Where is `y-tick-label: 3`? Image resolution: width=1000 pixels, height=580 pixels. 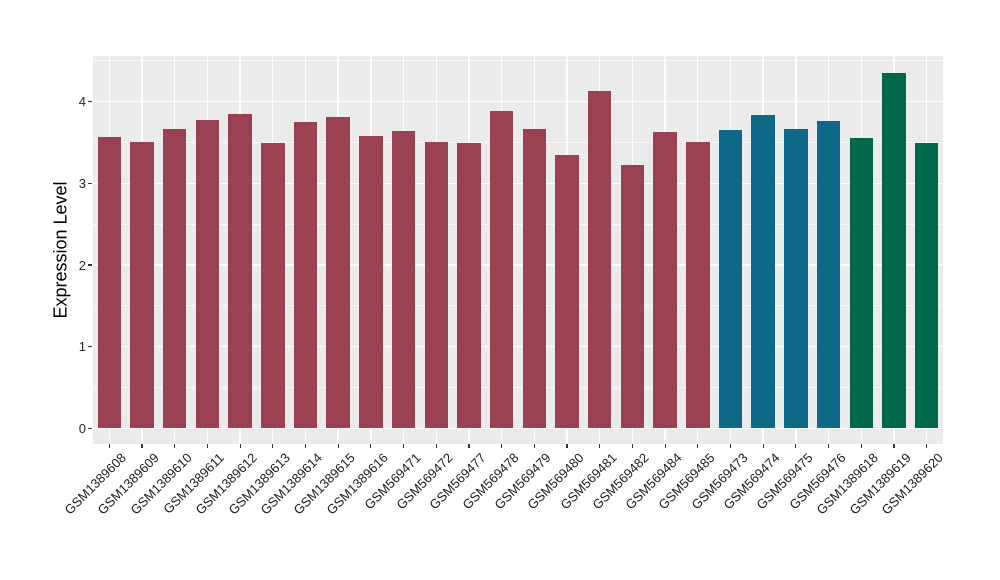
y-tick-label: 3 is located at coordinates (82, 183).